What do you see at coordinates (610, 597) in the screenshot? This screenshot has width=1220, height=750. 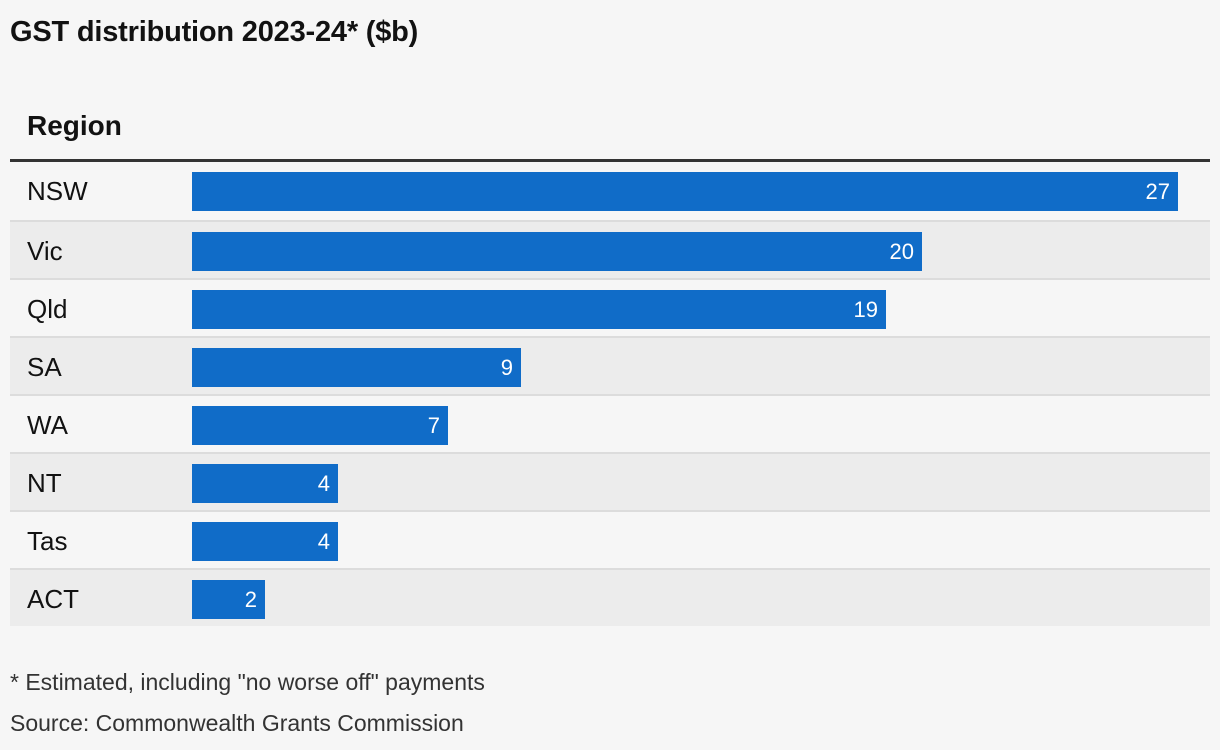 I see `table-row: ACT 2` at bounding box center [610, 597].